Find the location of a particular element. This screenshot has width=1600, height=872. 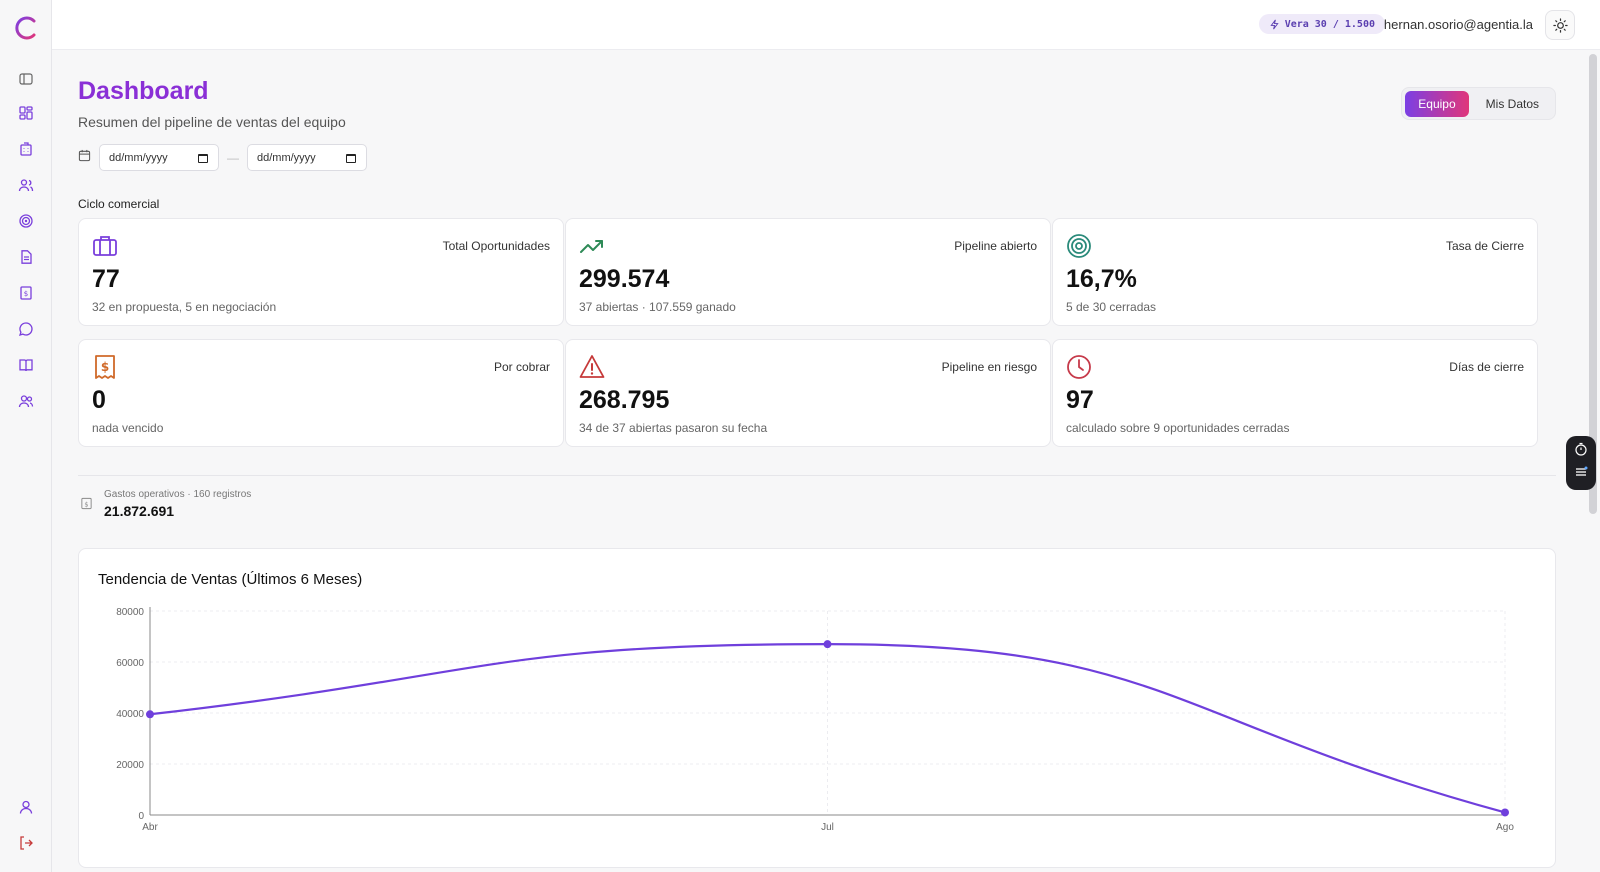

card-subtext: 32 en propuesta, 5 en negociación is located at coordinates (184, 307).